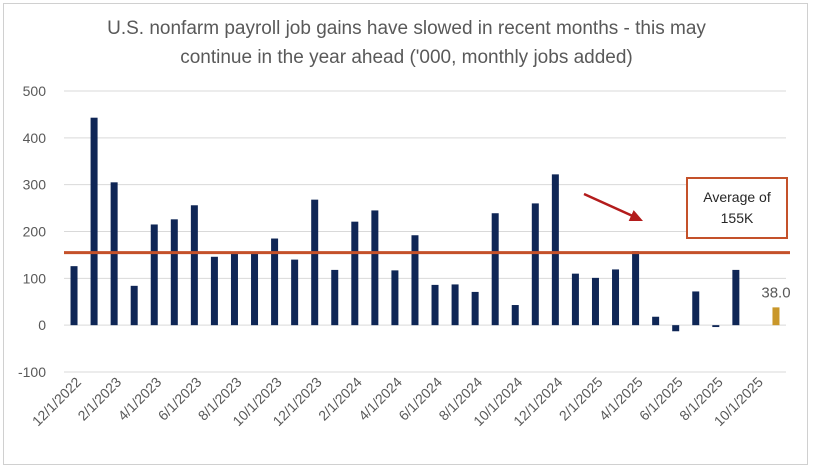 The image size is (813, 470). What do you see at coordinates (621, 399) in the screenshot?
I see `x-tick-label: 4/1/2025` at bounding box center [621, 399].